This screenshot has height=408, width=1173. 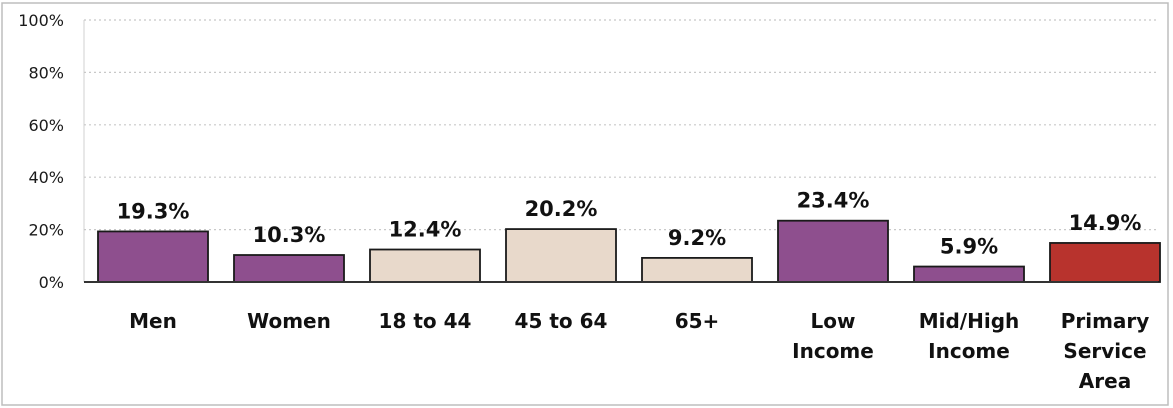 I want to click on y-tick-label: 100%, so click(x=41, y=20).